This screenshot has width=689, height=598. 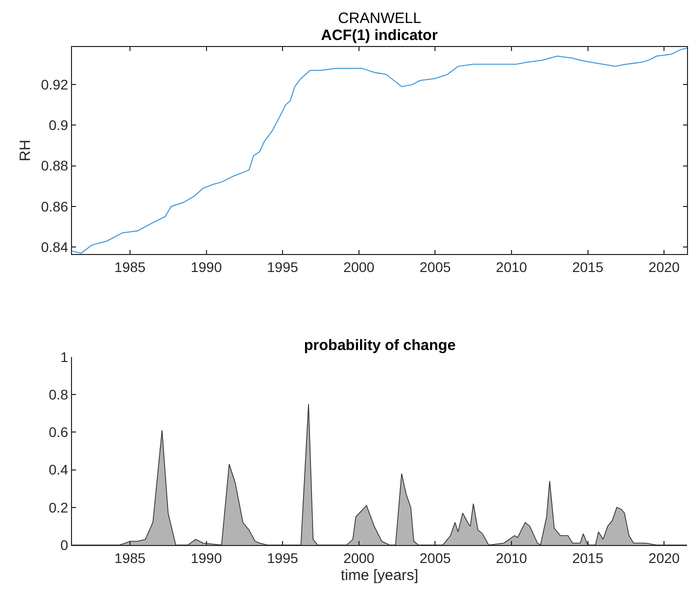 I want to click on y-tick-label: 0.92, so click(x=54, y=84).